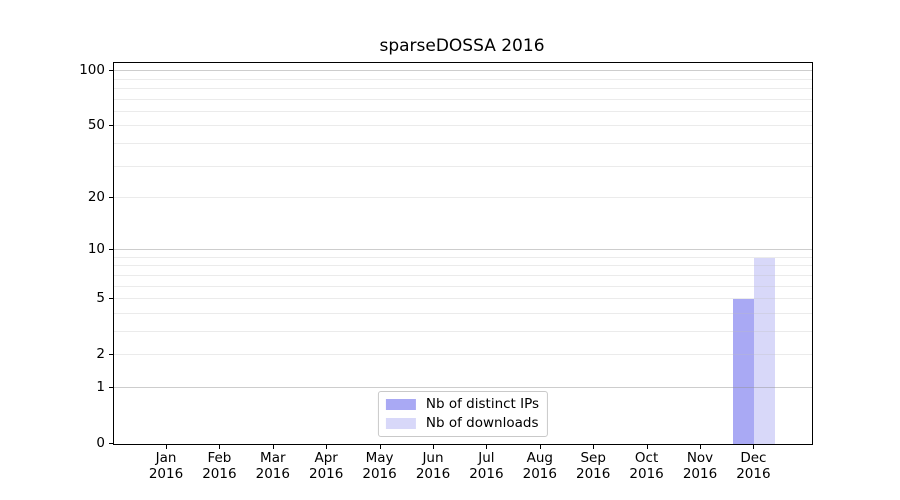  What do you see at coordinates (700, 466) in the screenshot?
I see `x-axis-tick-label: Nov 2016` at bounding box center [700, 466].